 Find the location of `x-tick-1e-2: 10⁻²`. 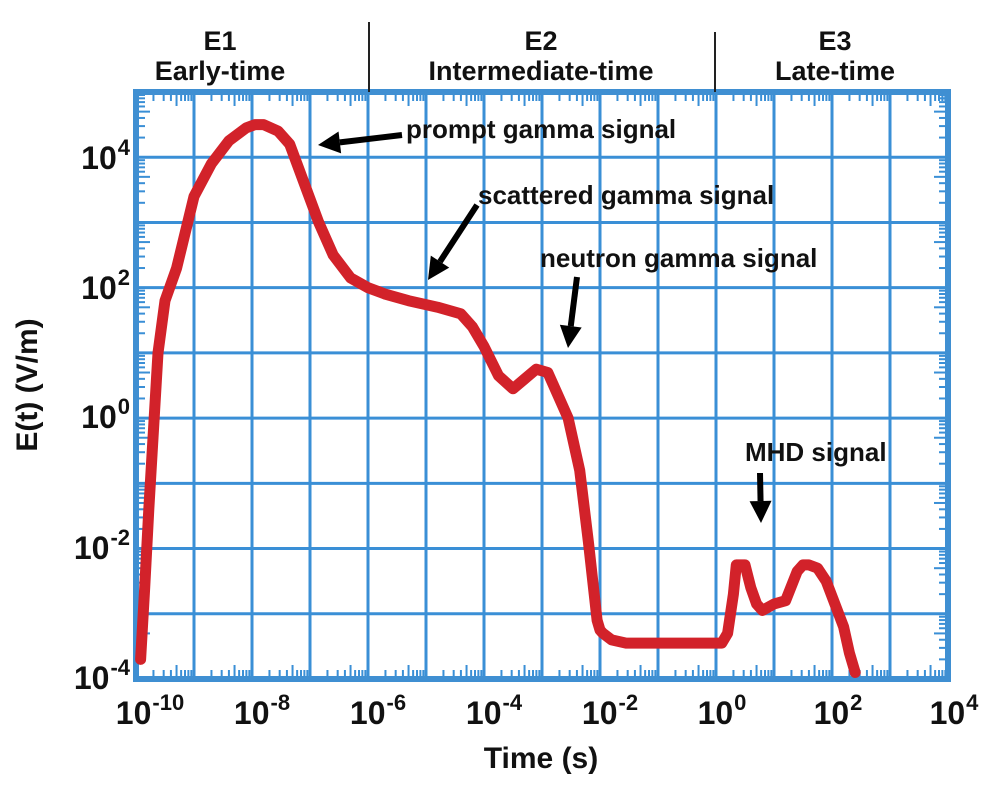

x-tick-1e-2: 10⁻² is located at coordinates (609, 711).